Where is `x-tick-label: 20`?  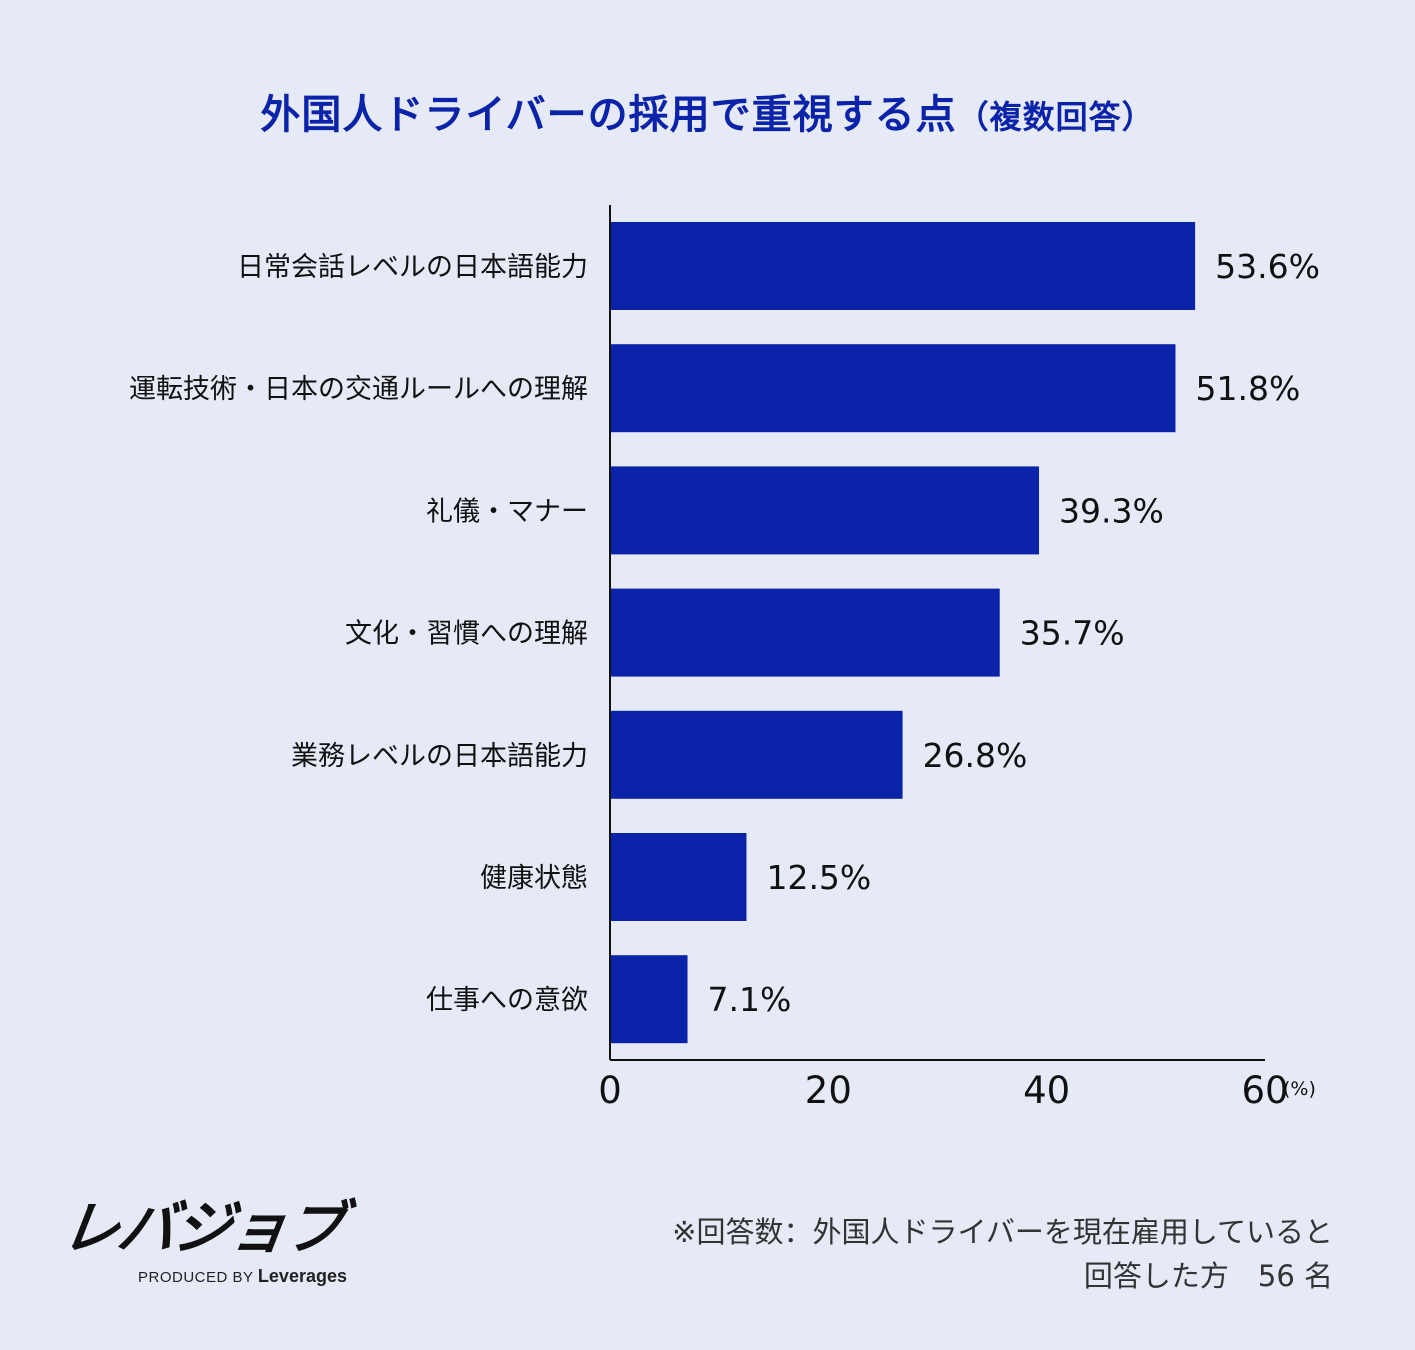
x-tick-label: 20 is located at coordinates (828, 1090).